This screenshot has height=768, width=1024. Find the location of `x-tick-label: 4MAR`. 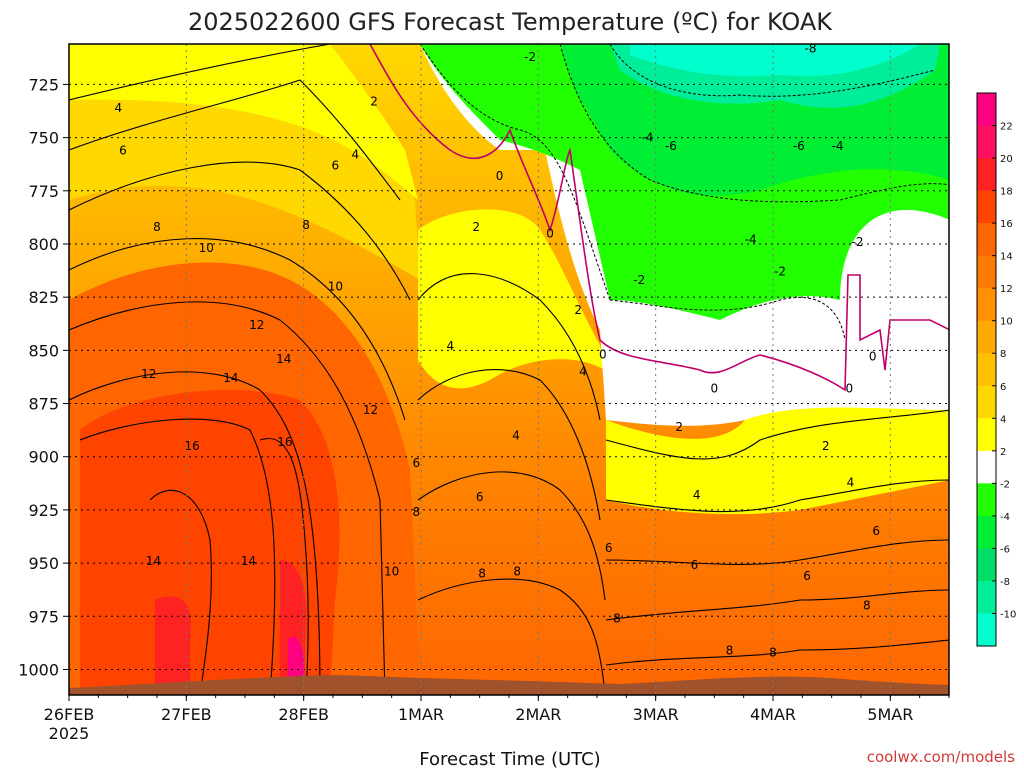

x-tick-label: 4MAR is located at coordinates (773, 714).